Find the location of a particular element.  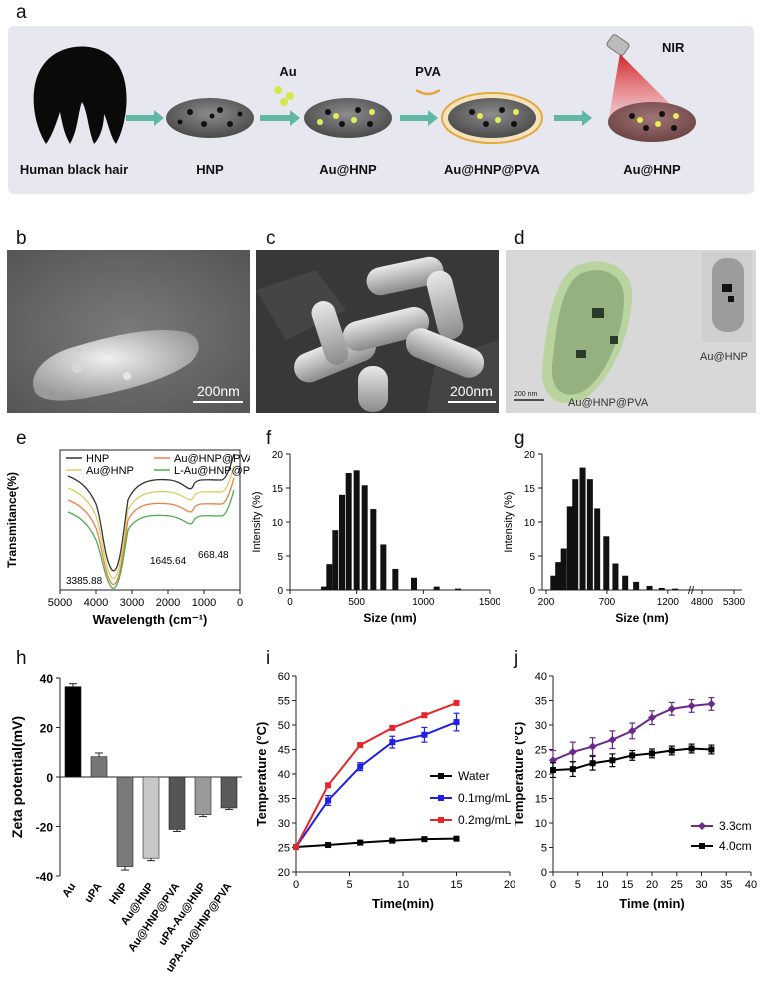

x-axis-label: Time(min) is located at coordinates (403, 903).